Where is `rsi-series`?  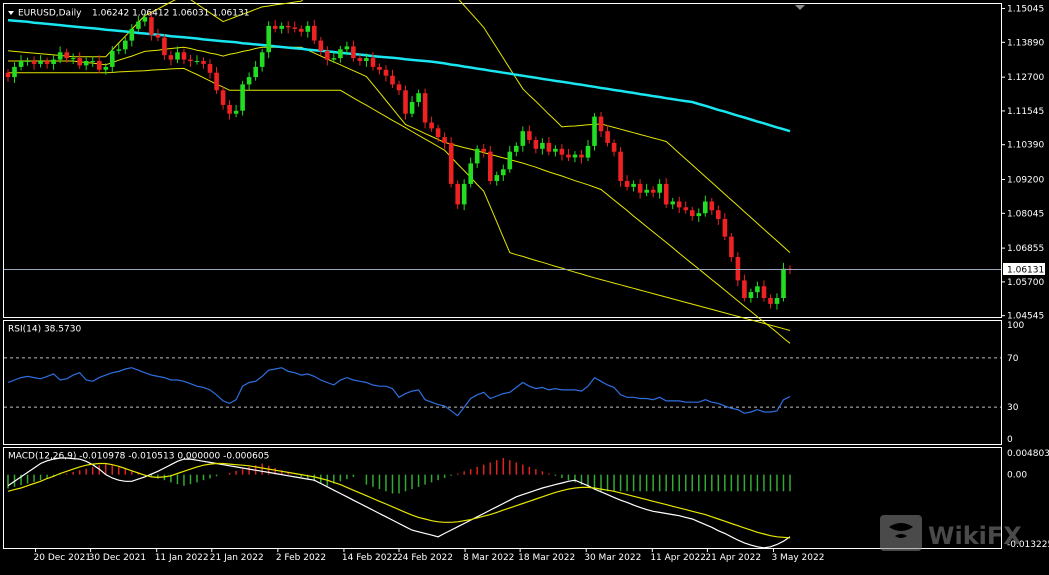 rsi-series is located at coordinates (502, 387).